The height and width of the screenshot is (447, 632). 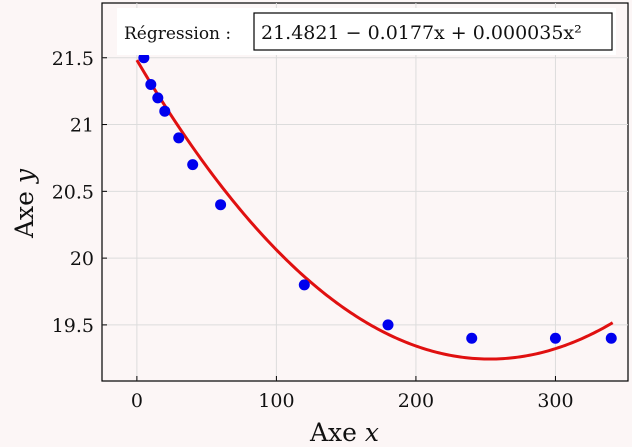 I want to click on y-tick-label: 19.5, so click(x=73, y=326).